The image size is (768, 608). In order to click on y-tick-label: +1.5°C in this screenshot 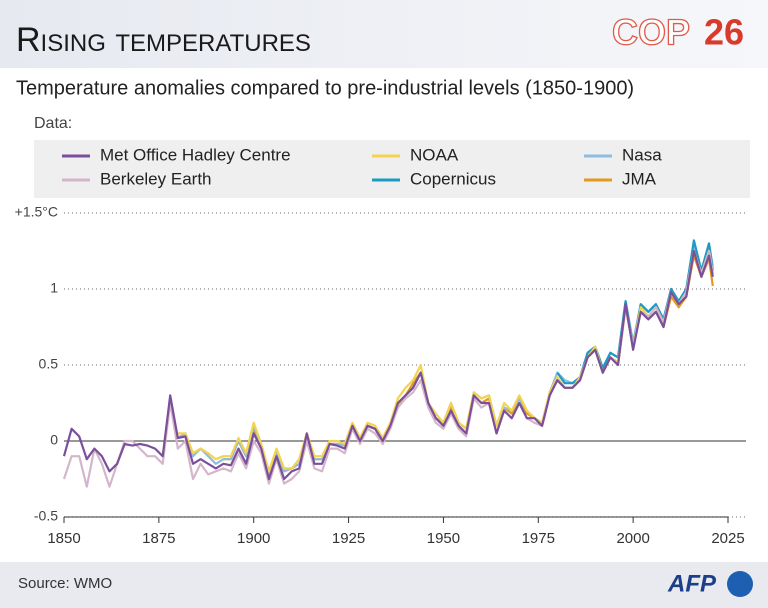, I will do `click(36, 212)`.